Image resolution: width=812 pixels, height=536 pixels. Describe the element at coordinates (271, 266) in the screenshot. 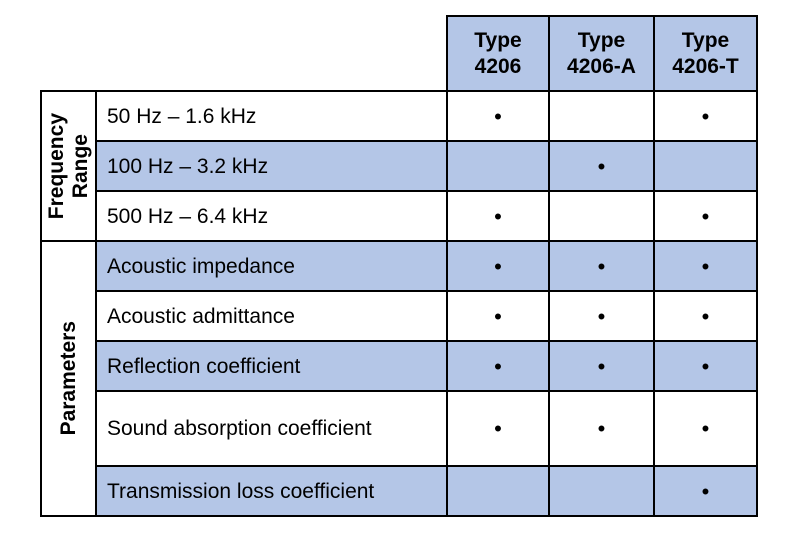

I see `row-label: Acoustic impedance` at that location.